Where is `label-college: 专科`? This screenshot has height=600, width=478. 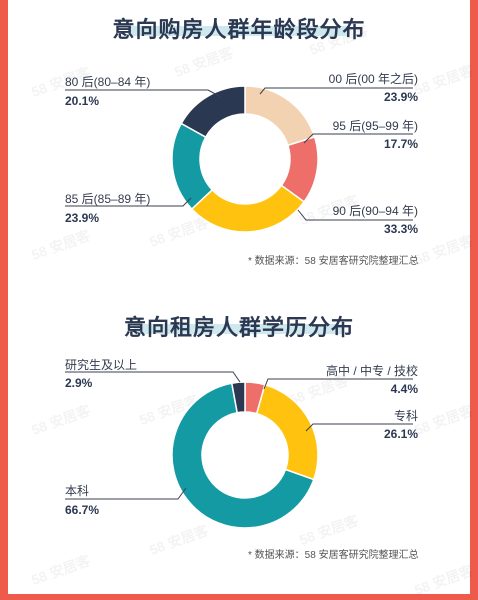
label-college: 专科 is located at coordinates (405, 416).